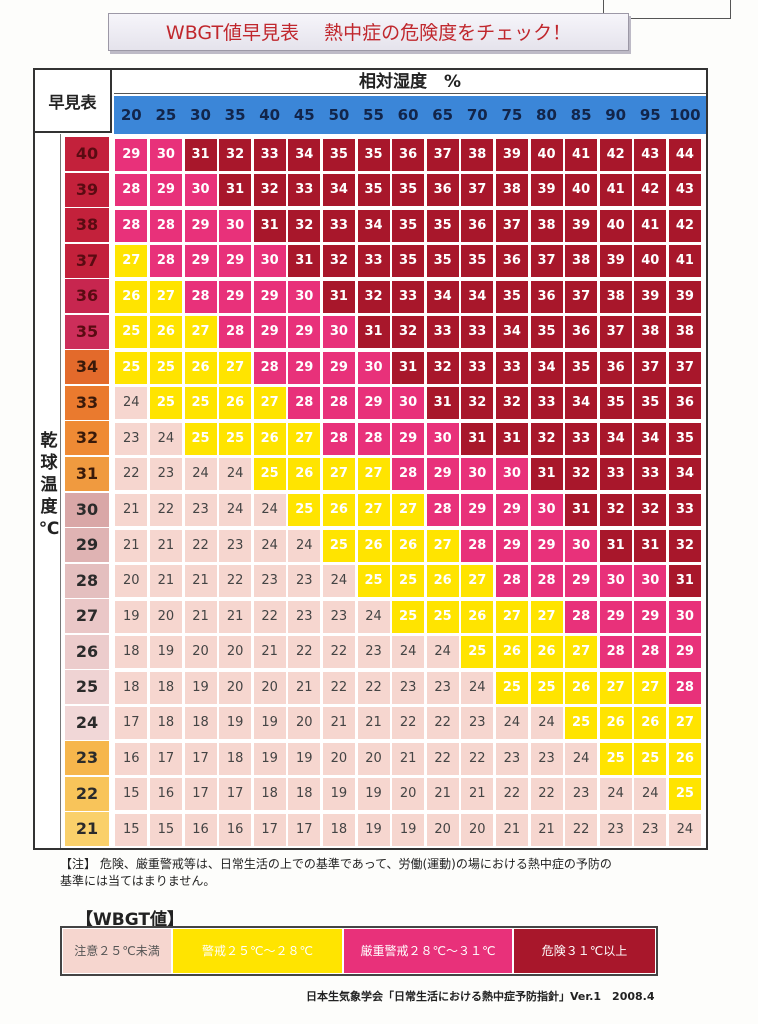  Describe the element at coordinates (87, 509) in the screenshot. I see `temperature-row-header: 30` at that location.